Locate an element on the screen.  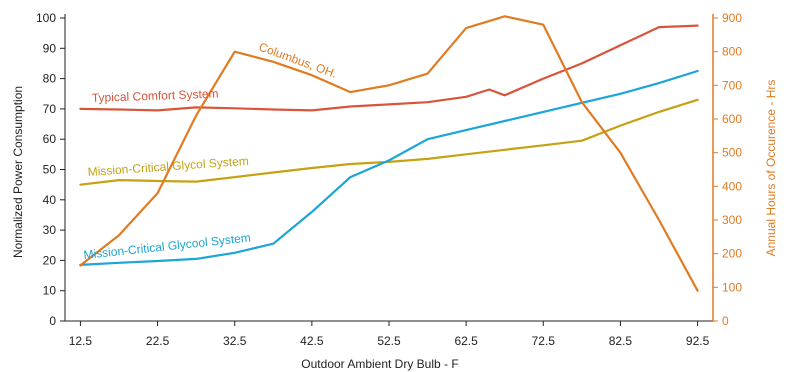
y-tick-left-label: 30 is located at coordinates (50, 230).